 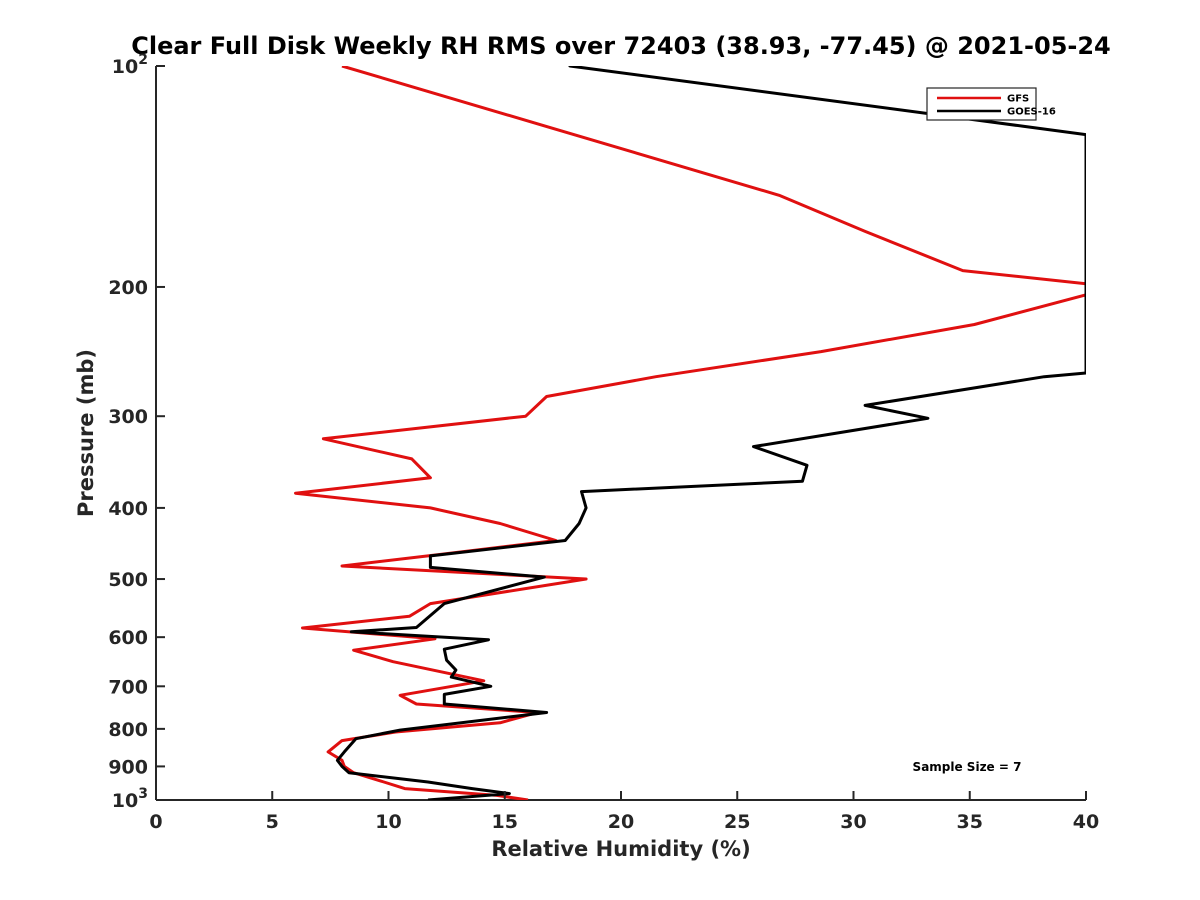 I want to click on x-tick-label: 30, so click(x=853, y=822).